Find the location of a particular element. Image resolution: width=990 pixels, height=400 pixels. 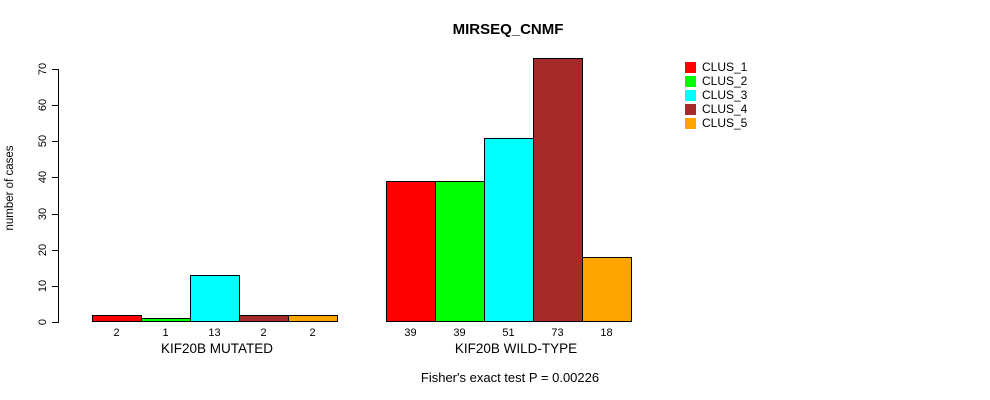

legend-item-clus_2: CLUS_2 is located at coordinates (716, 81).